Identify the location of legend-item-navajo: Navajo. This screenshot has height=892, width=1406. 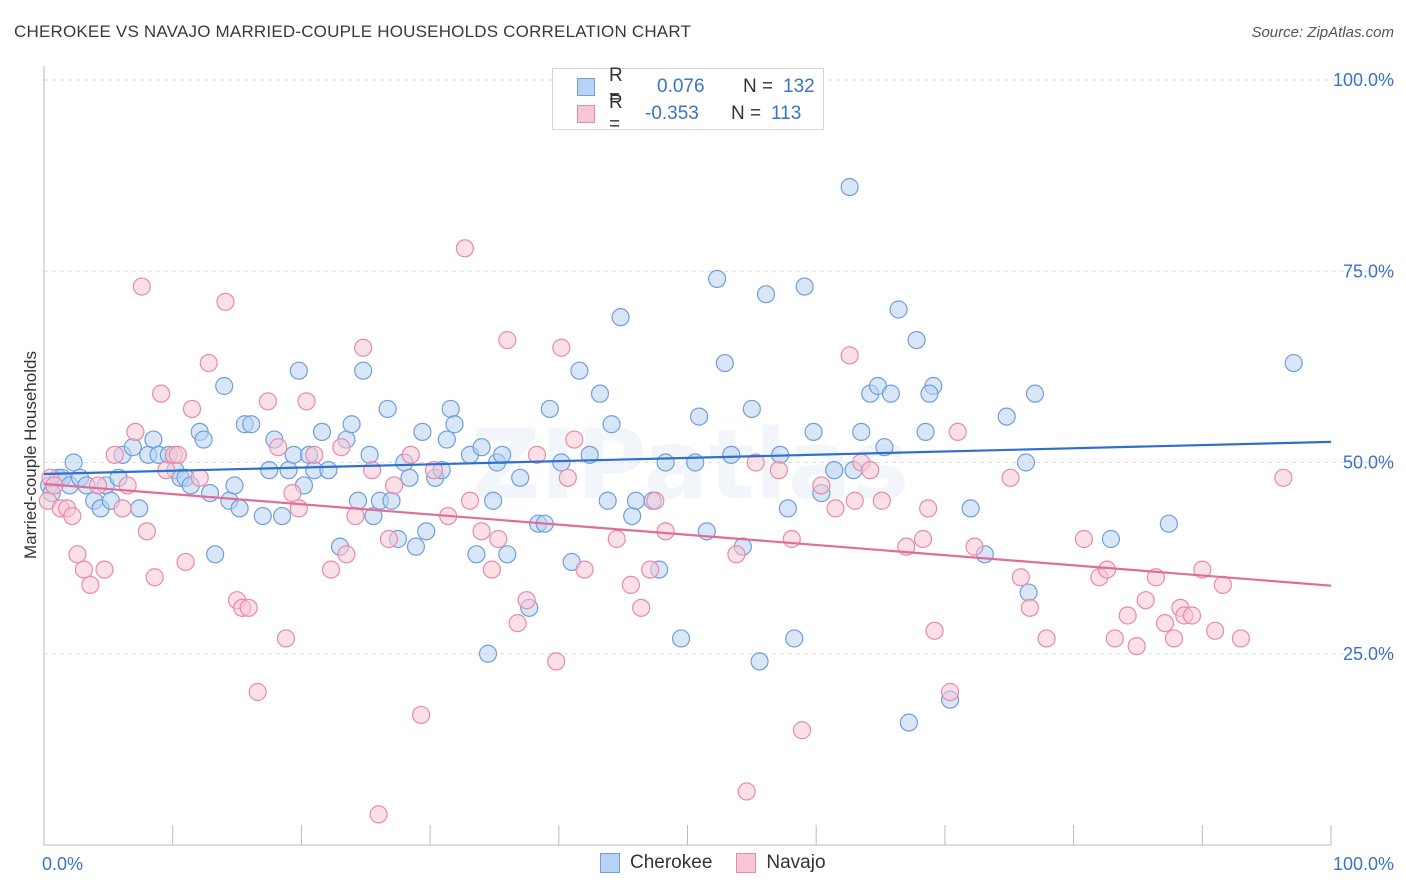
(781, 863).